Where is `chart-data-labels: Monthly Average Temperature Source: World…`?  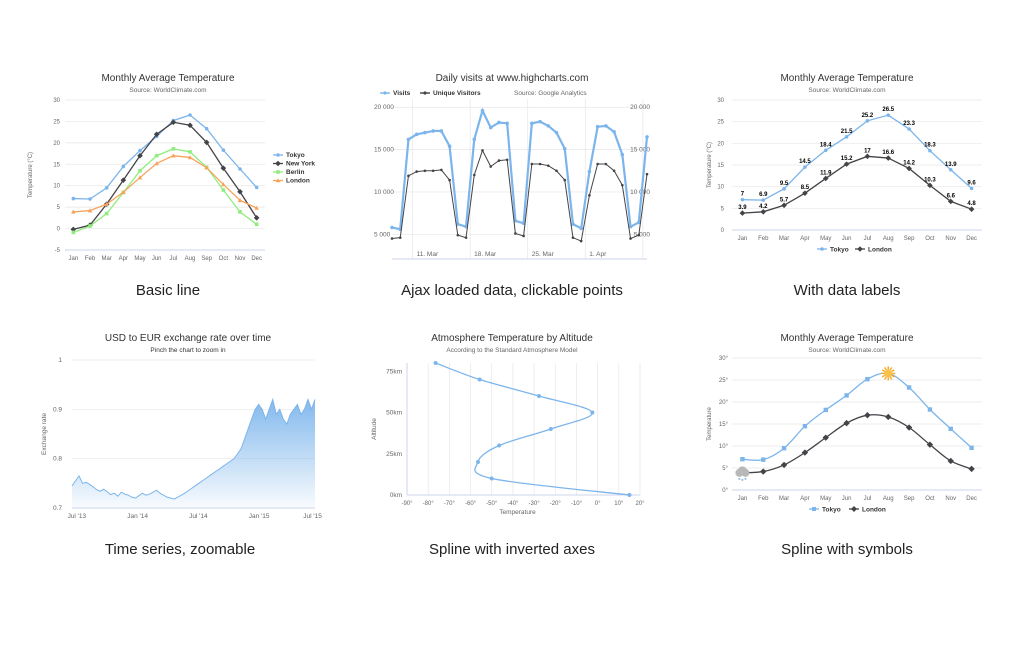 chart-data-labels: Monthly Average Temperature Source: World… is located at coordinates (847, 165).